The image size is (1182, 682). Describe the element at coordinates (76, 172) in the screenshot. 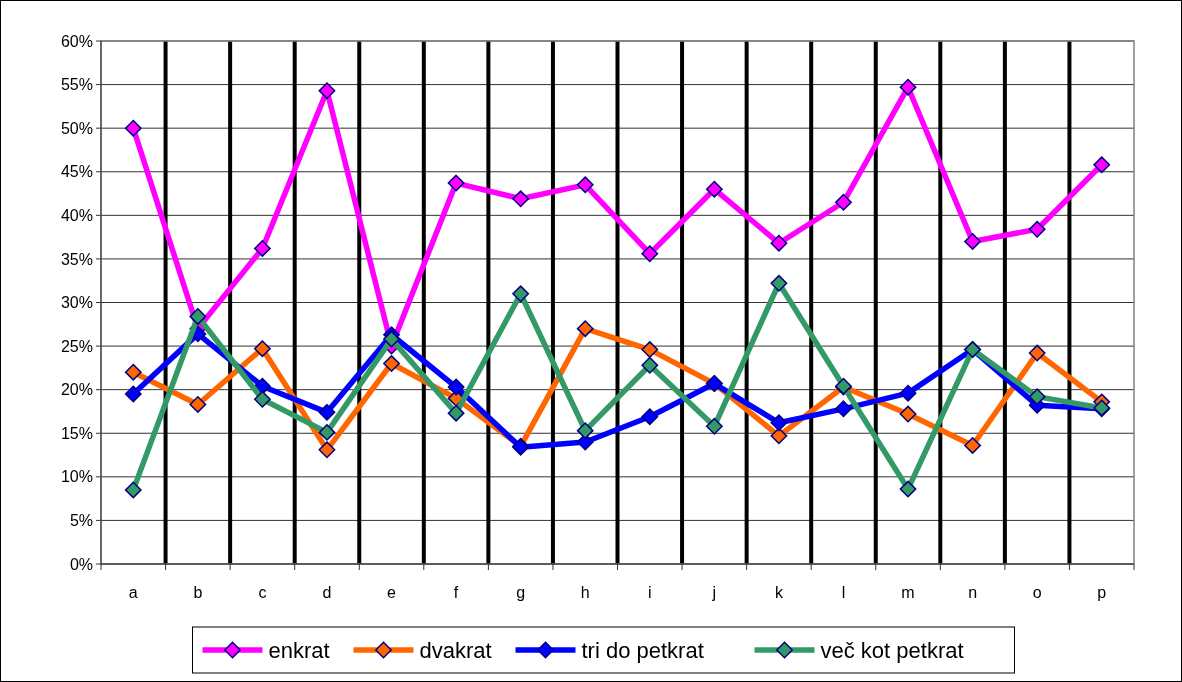

I see `y-tick-label: 45%` at that location.